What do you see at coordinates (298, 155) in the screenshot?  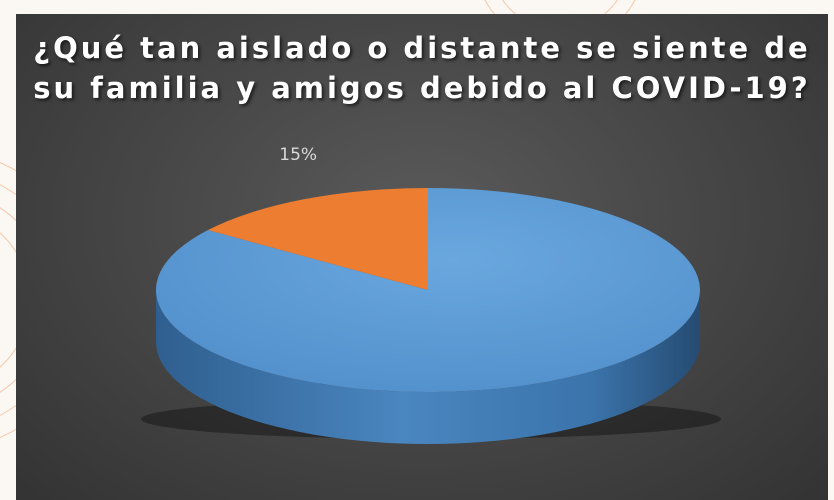 I see `data-label-1: 15%` at bounding box center [298, 155].